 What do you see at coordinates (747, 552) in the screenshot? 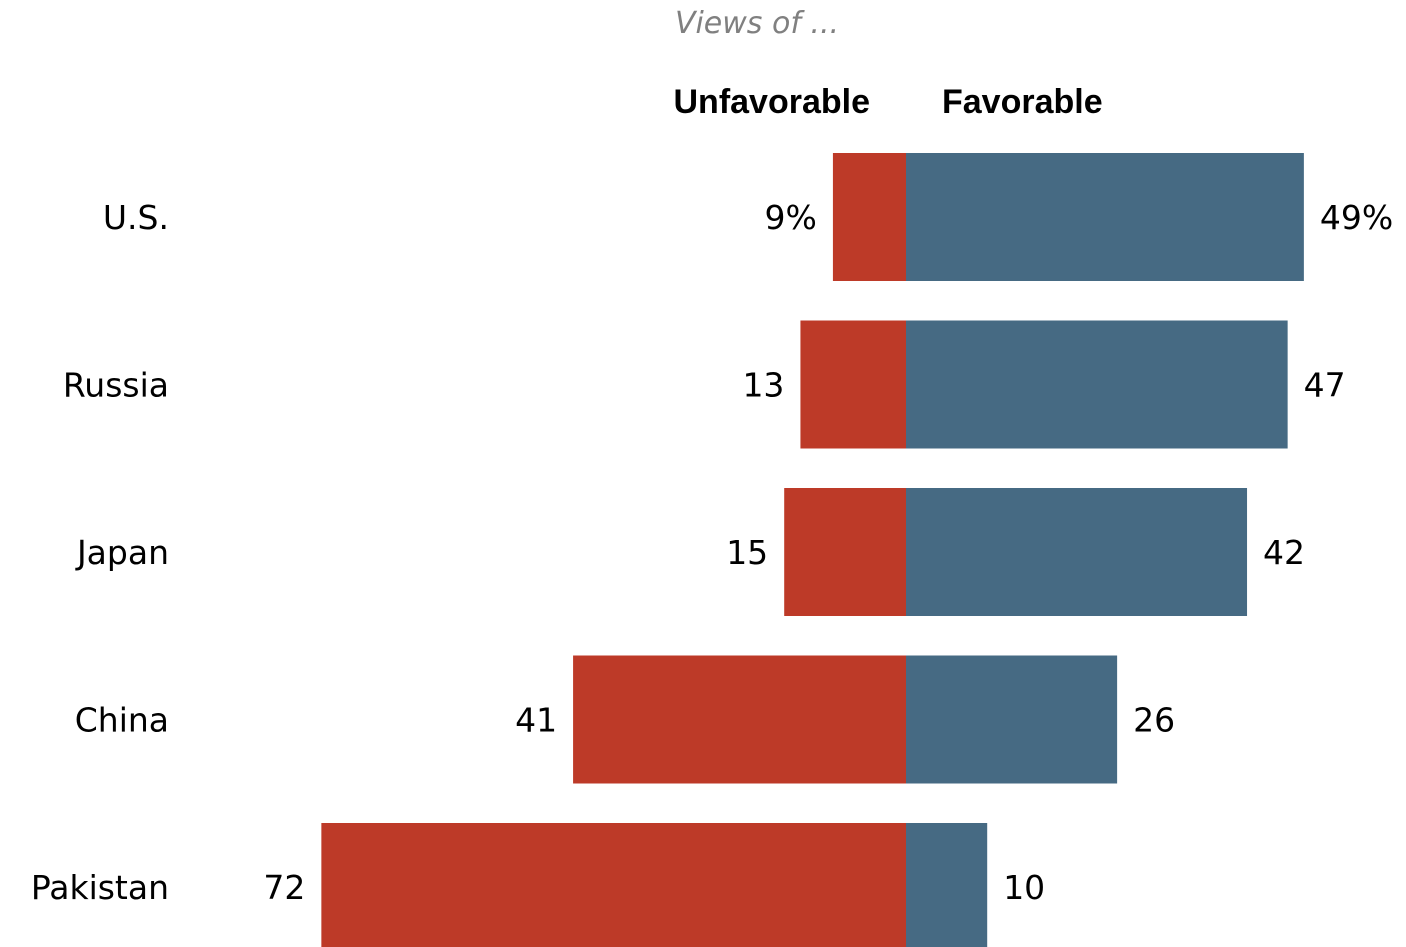
I see `unfavorable-value-label: 15` at bounding box center [747, 552].